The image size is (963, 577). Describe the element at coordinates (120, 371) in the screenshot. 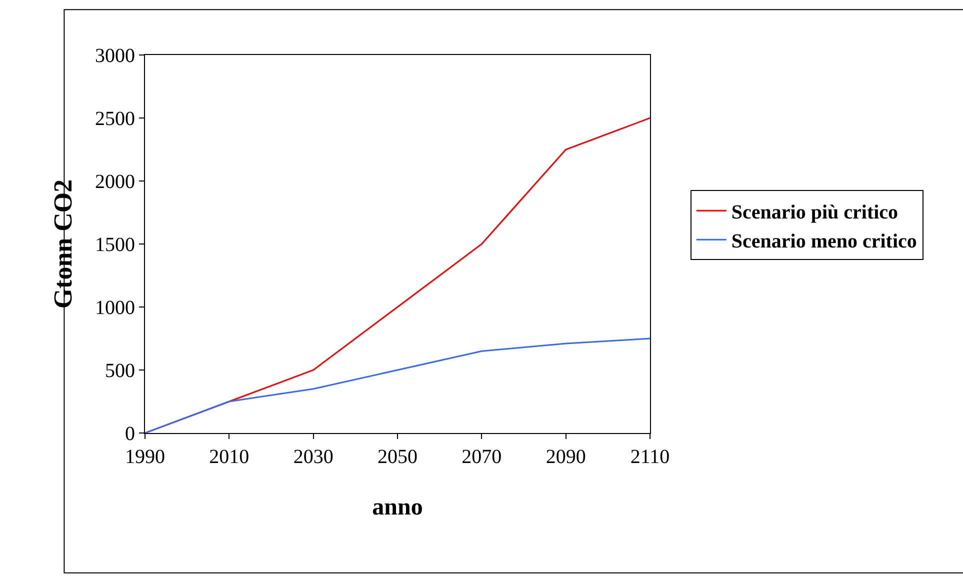

I see `y-tick-label: 500` at that location.